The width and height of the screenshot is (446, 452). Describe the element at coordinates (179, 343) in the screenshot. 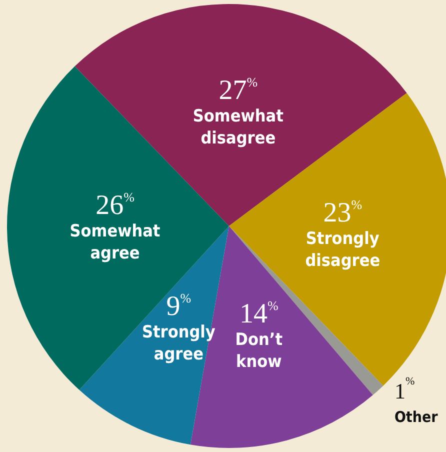

I see `slice-label: Strongly agree` at that location.